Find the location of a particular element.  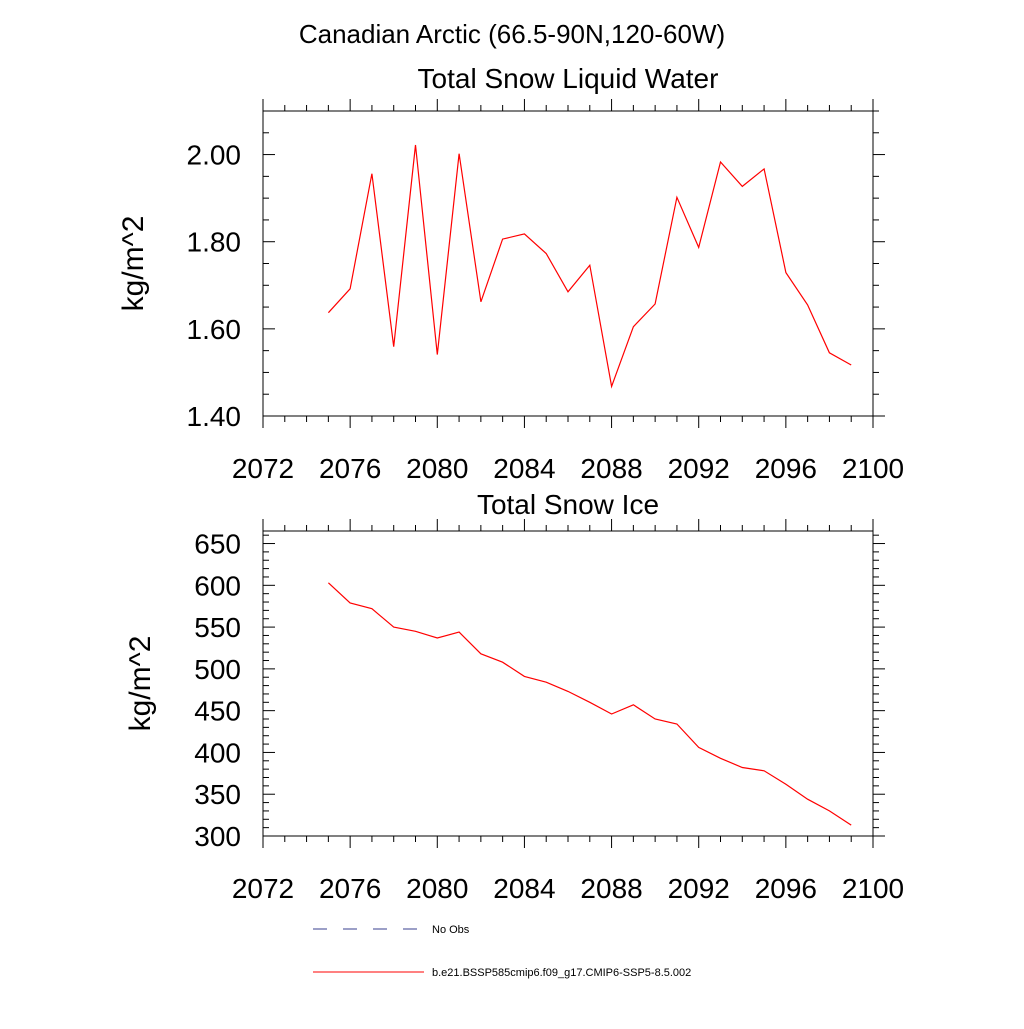

chart-title: Total Snow Ice is located at coordinates (568, 504).